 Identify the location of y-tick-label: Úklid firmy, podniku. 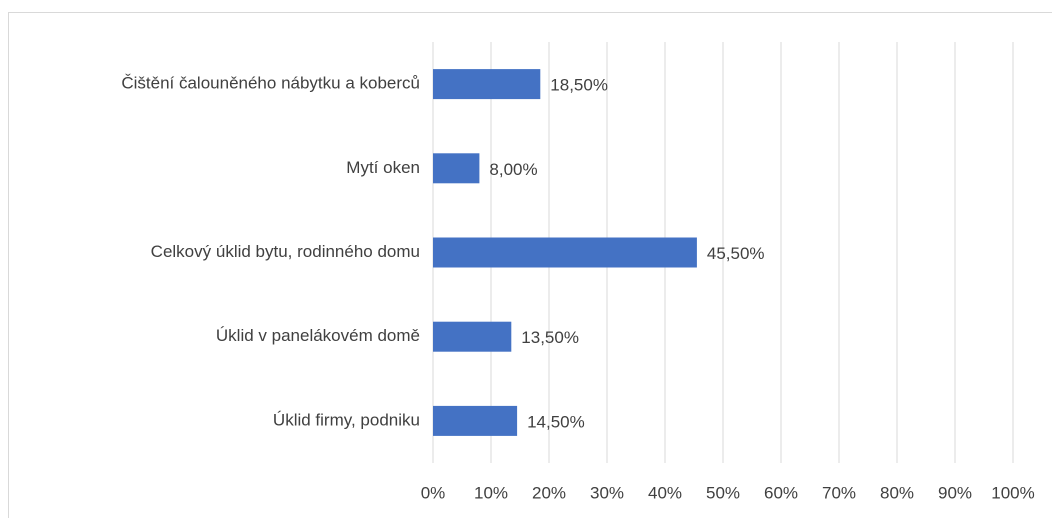
(346, 419).